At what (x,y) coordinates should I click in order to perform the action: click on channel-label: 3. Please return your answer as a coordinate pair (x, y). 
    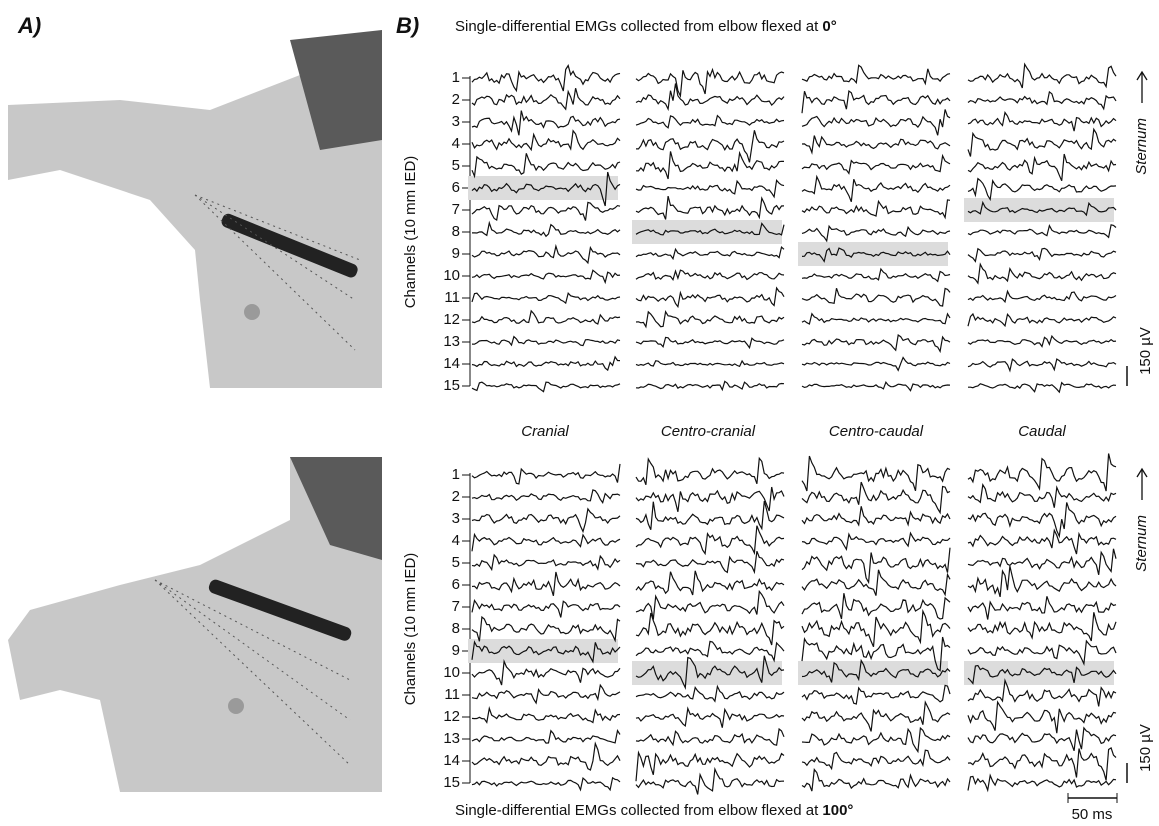
    Looking at the image, I should click on (456, 518).